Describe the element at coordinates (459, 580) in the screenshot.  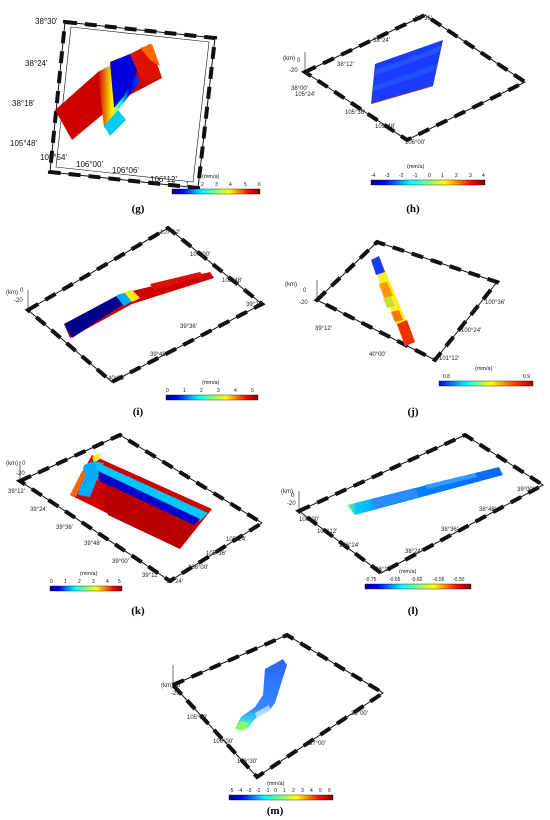
I see `colorbar-tick: -0.50` at that location.